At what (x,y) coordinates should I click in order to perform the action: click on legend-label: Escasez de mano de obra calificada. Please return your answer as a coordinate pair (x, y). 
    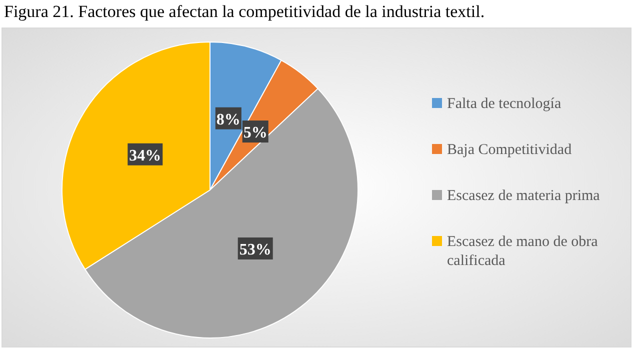
    Looking at the image, I should click on (522, 251).